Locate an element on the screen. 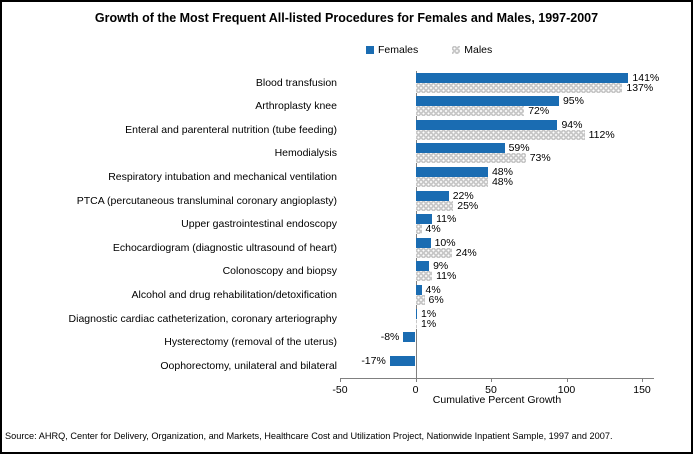 This screenshot has height=454, width=693. category-label-12: Oophorectomy, unilateral and bilateral is located at coordinates (248, 365).